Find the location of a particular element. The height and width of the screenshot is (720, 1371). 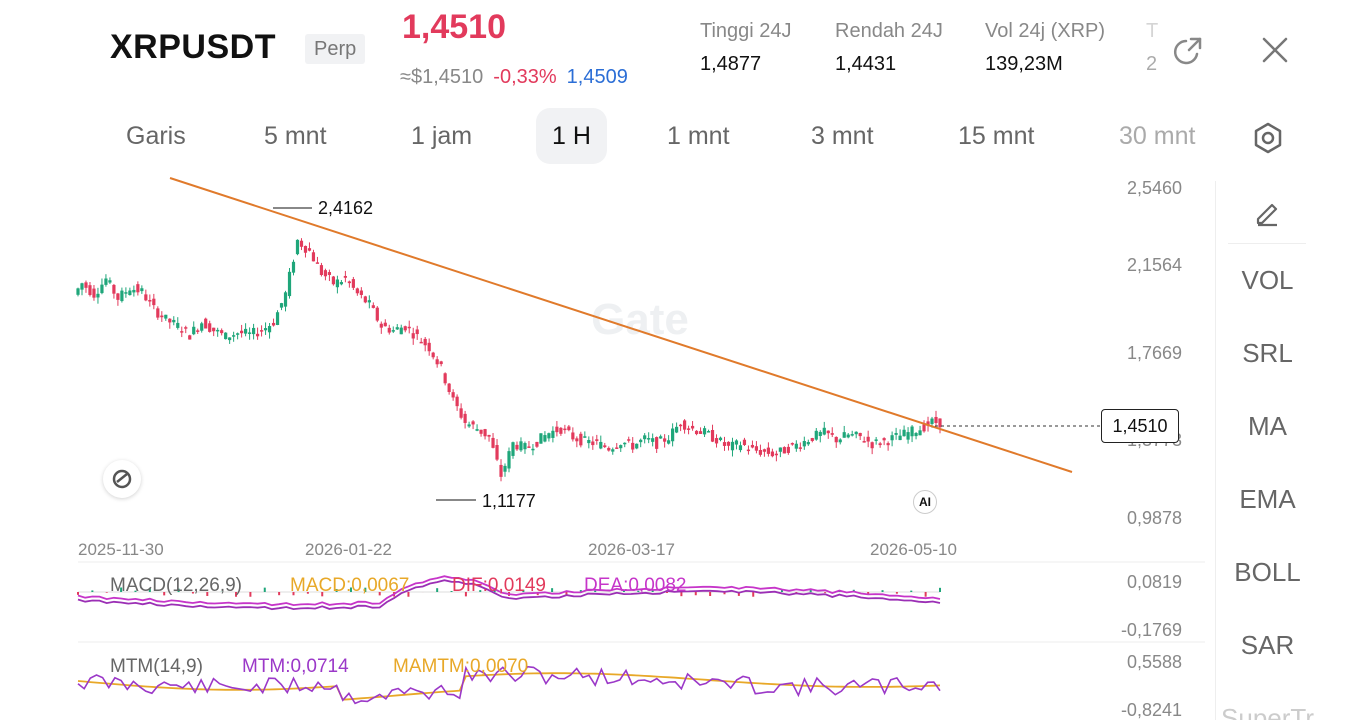

high-marker-label: 2,4162 is located at coordinates (345, 208).